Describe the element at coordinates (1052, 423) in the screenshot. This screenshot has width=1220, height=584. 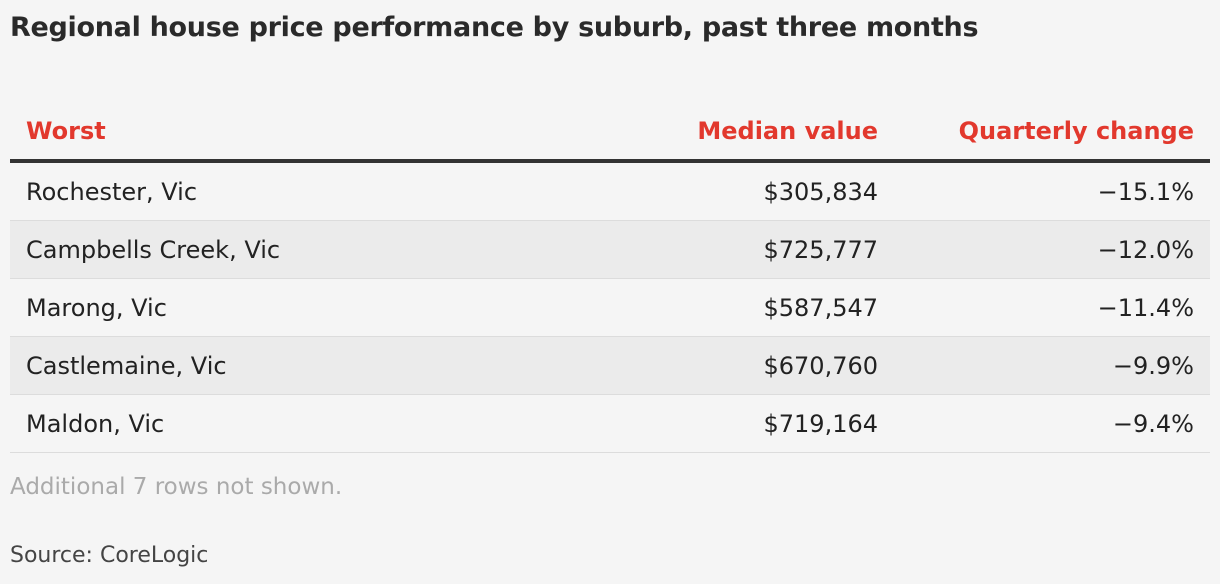
I see `quarterly-change-cell: −9.4%` at that location.